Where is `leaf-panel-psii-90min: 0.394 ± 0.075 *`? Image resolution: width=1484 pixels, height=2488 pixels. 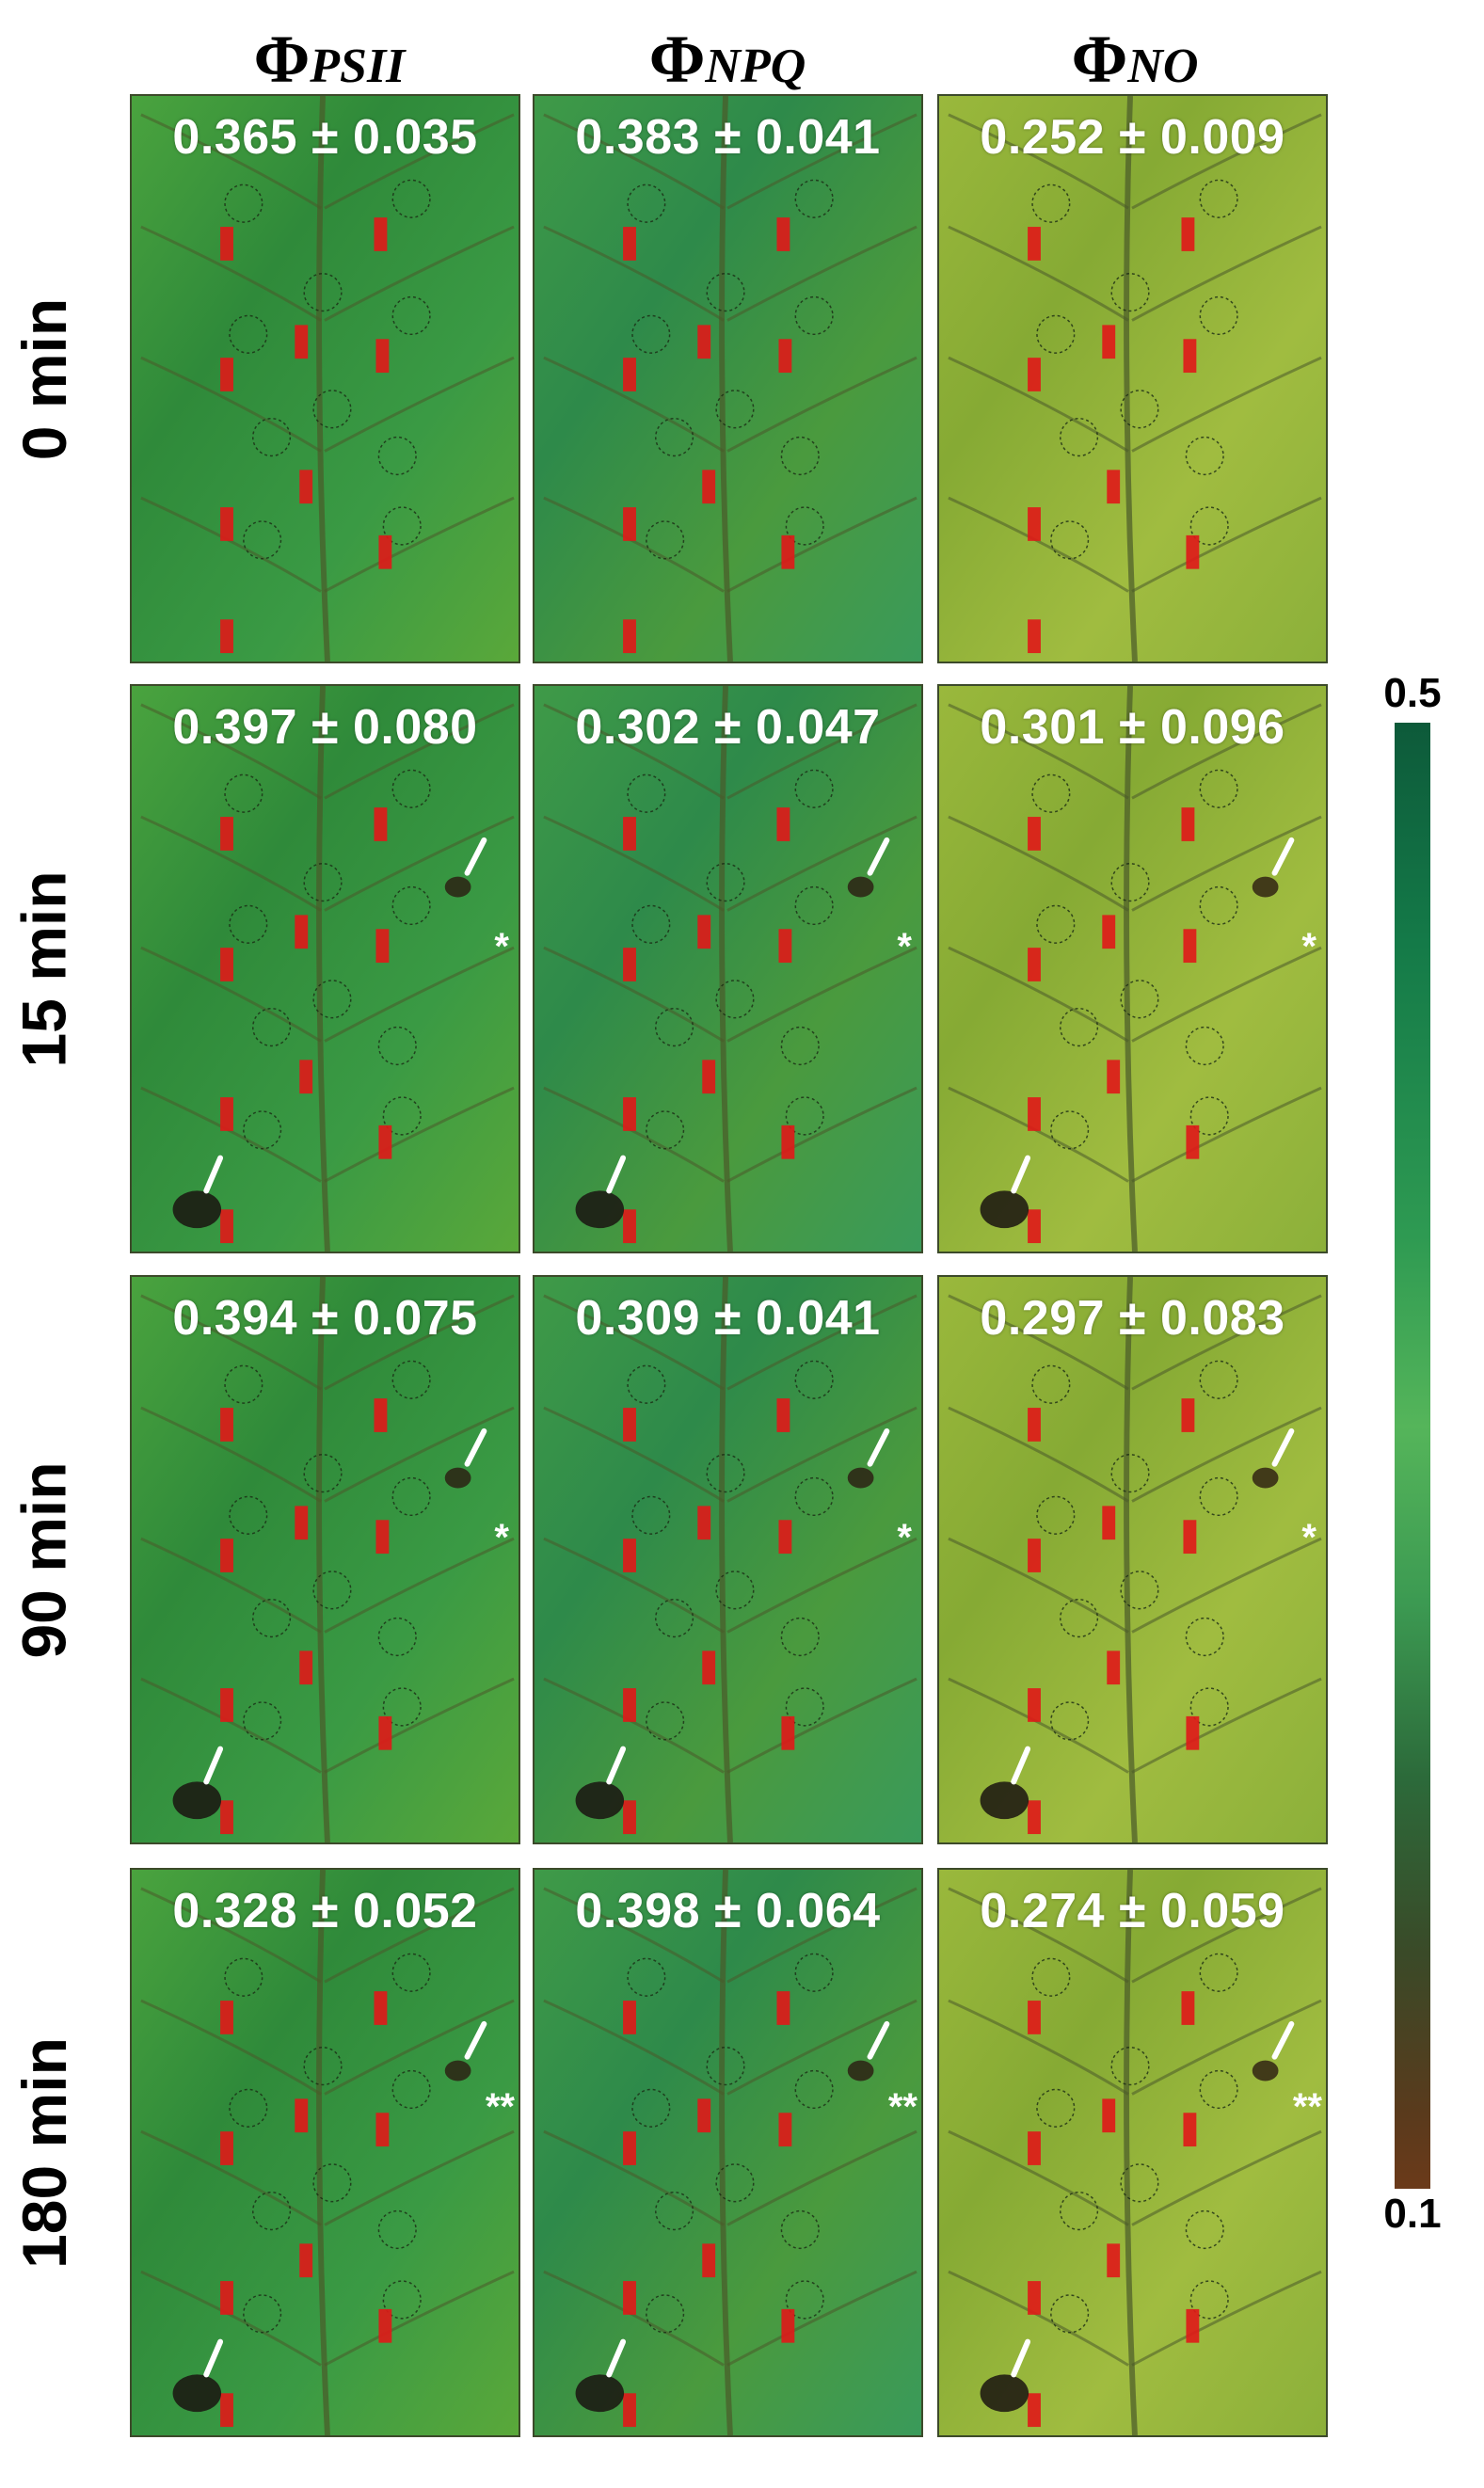 leaf-panel-psii-90min: 0.394 ± 0.075 * is located at coordinates (325, 1559).